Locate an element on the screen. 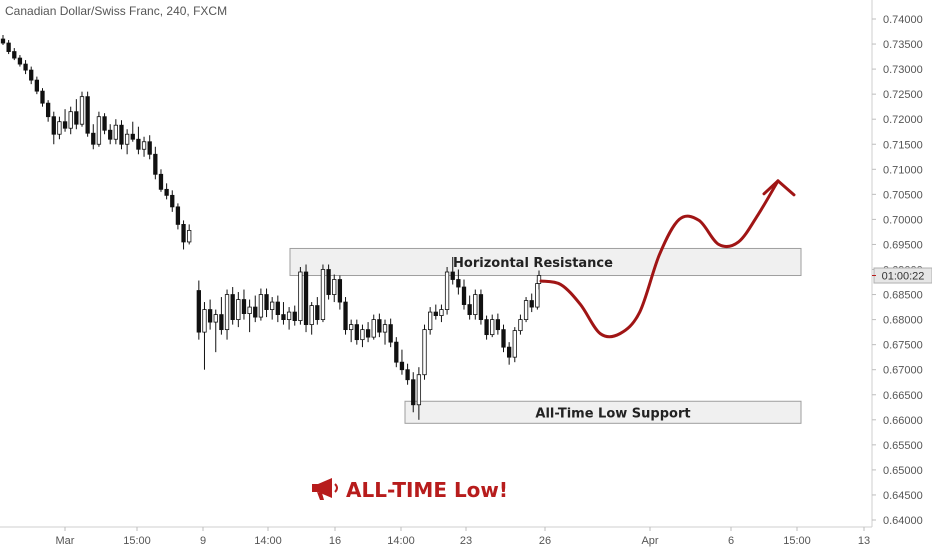 This screenshot has width=932, height=550. forecast-arrow-path is located at coordinates (659, 259).